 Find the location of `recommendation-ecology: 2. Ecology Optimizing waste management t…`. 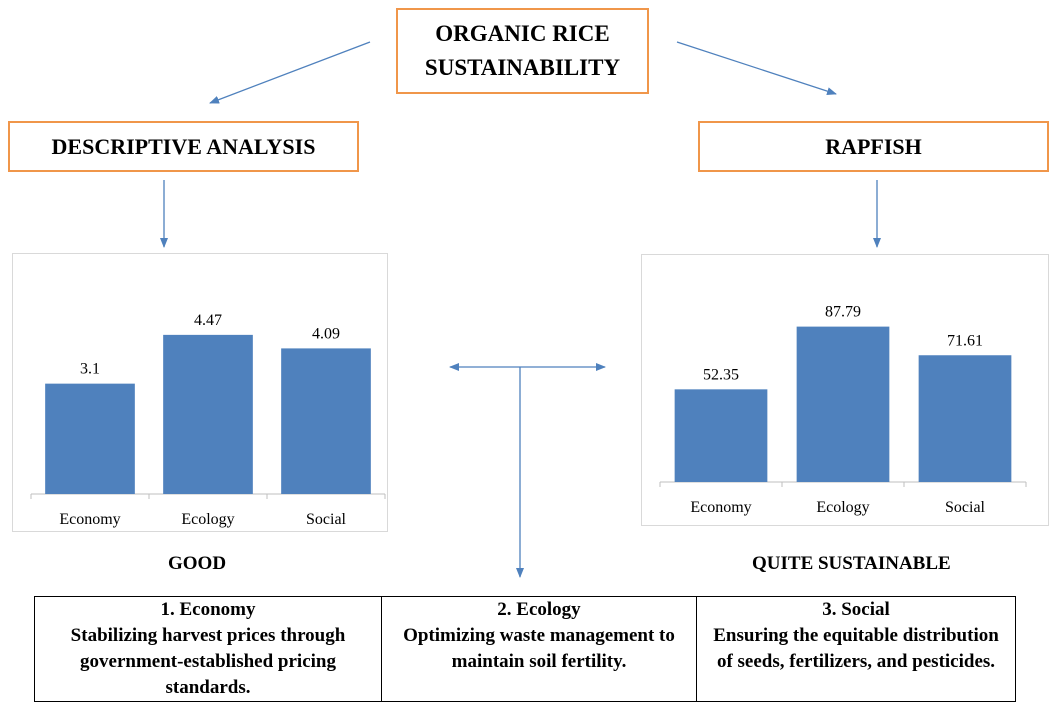

recommendation-ecology: 2. Ecology Optimizing waste management t… is located at coordinates (539, 649).